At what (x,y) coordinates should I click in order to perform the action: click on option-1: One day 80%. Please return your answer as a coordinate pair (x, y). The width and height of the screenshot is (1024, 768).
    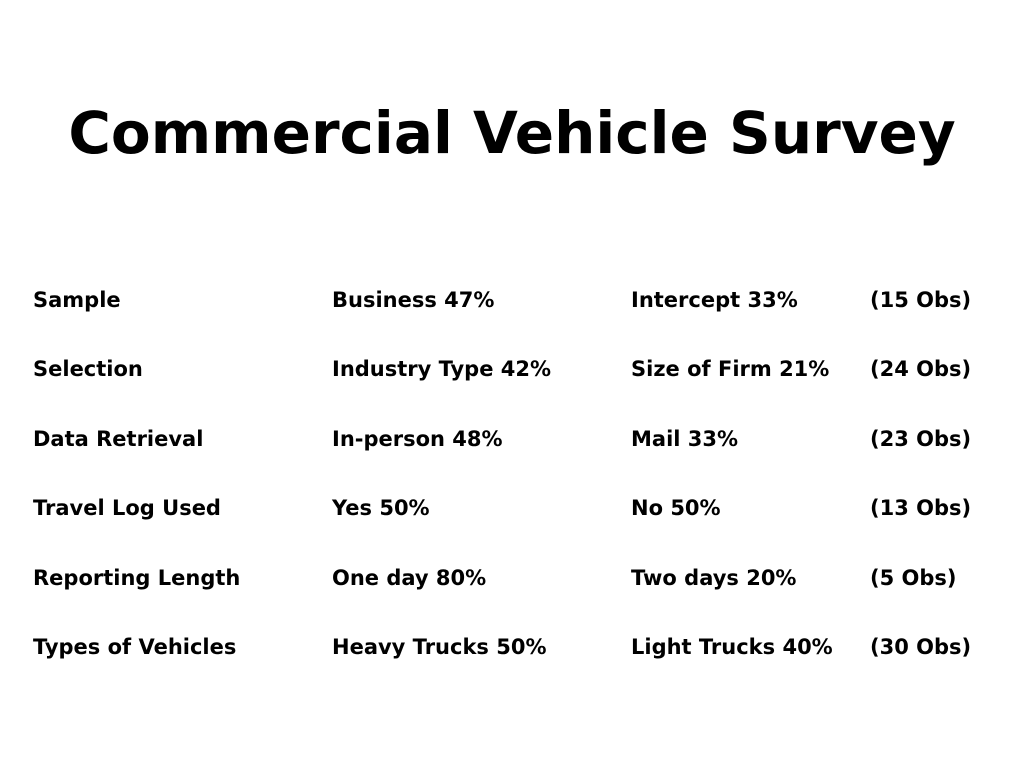
    Looking at the image, I should click on (409, 577).